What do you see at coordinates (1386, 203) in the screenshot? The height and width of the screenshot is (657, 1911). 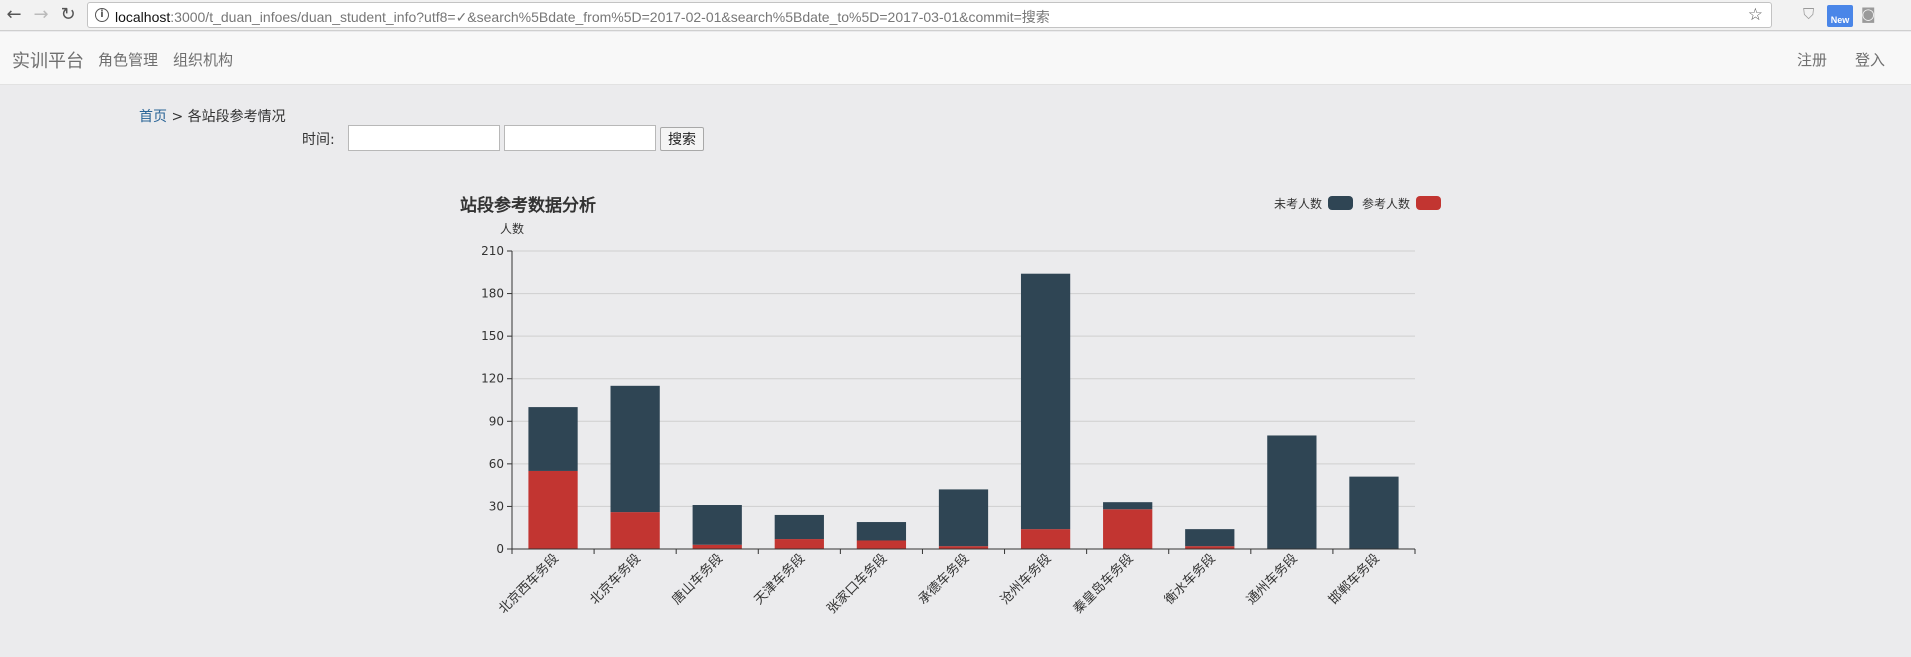 I see `legend-label: 参考人数` at bounding box center [1386, 203].